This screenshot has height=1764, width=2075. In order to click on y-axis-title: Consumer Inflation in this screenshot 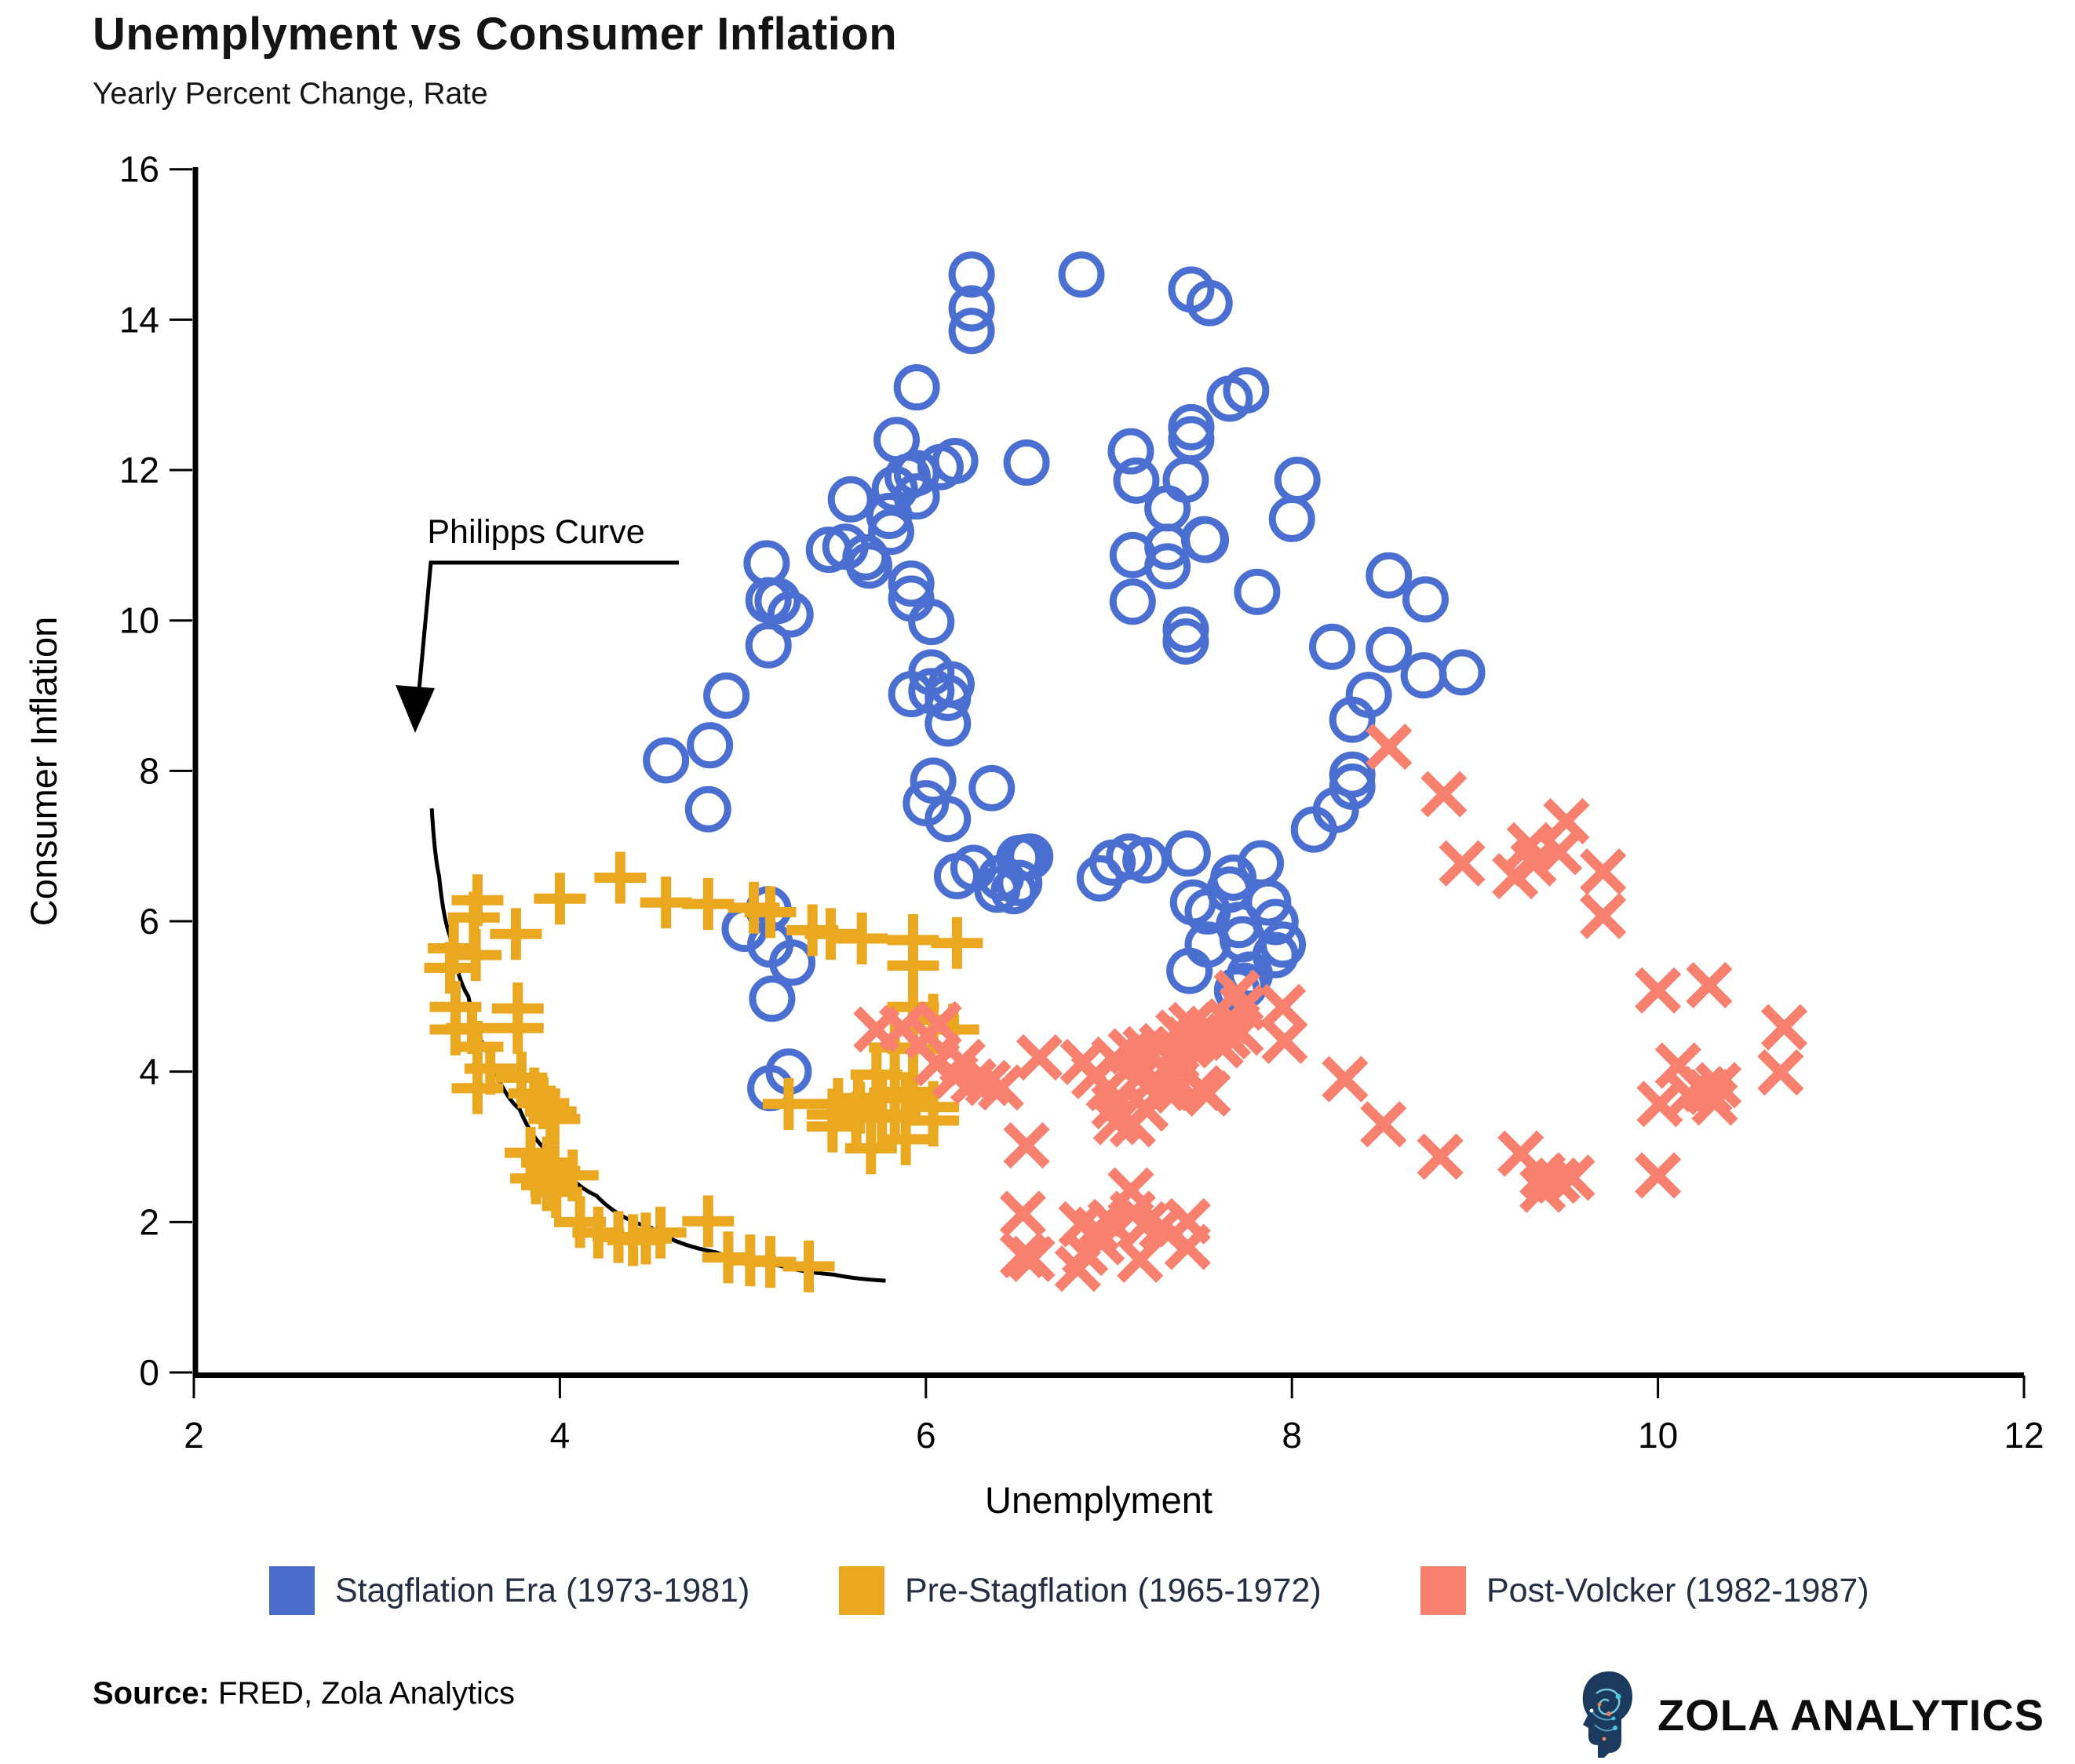, I will do `click(43, 771)`.